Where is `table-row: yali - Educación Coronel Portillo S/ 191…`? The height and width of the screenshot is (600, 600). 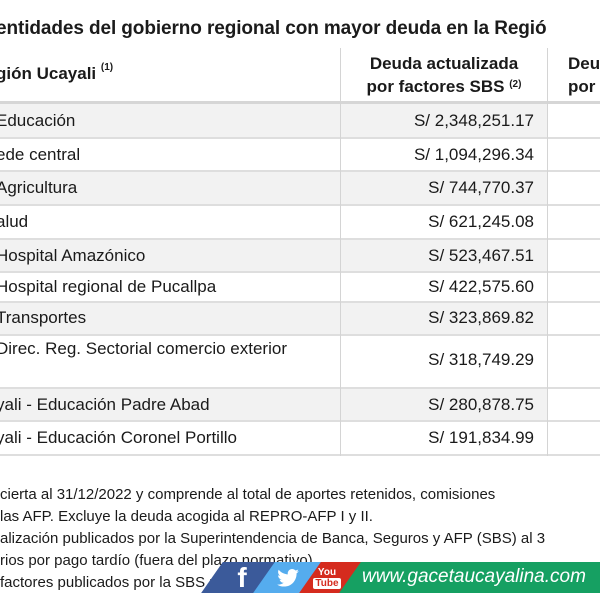 table-row: yali - Educación Coronel Portillo S/ 191… is located at coordinates (300, 439).